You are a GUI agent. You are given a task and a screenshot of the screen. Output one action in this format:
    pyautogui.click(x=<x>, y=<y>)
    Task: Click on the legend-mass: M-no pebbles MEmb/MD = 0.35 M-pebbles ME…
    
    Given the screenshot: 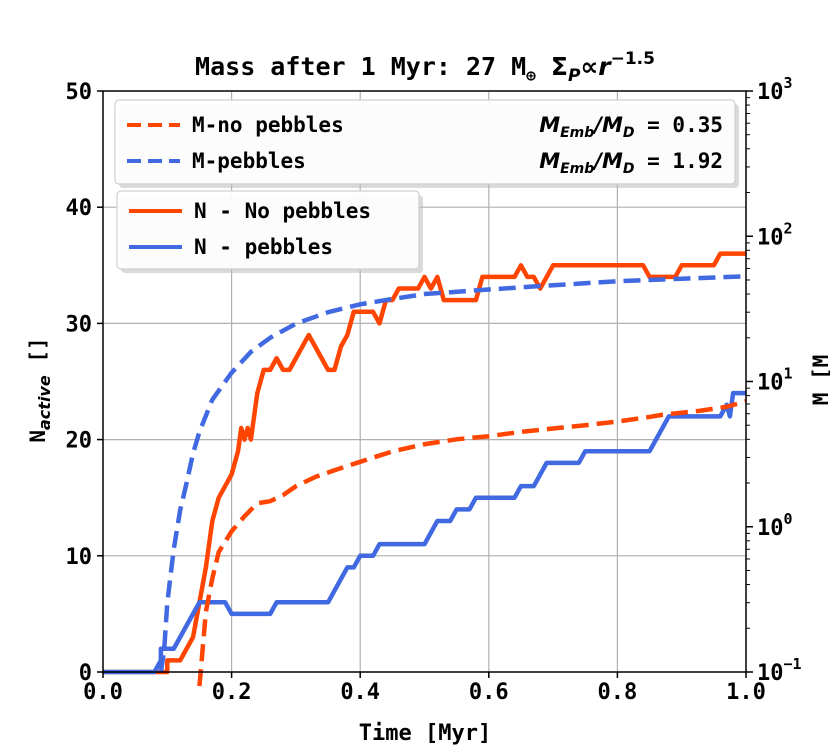 What is the action you would take?
    pyautogui.click(x=426, y=143)
    